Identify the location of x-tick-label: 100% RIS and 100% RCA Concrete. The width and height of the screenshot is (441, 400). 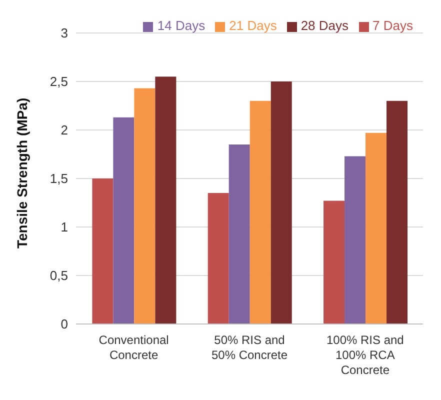
(365, 355).